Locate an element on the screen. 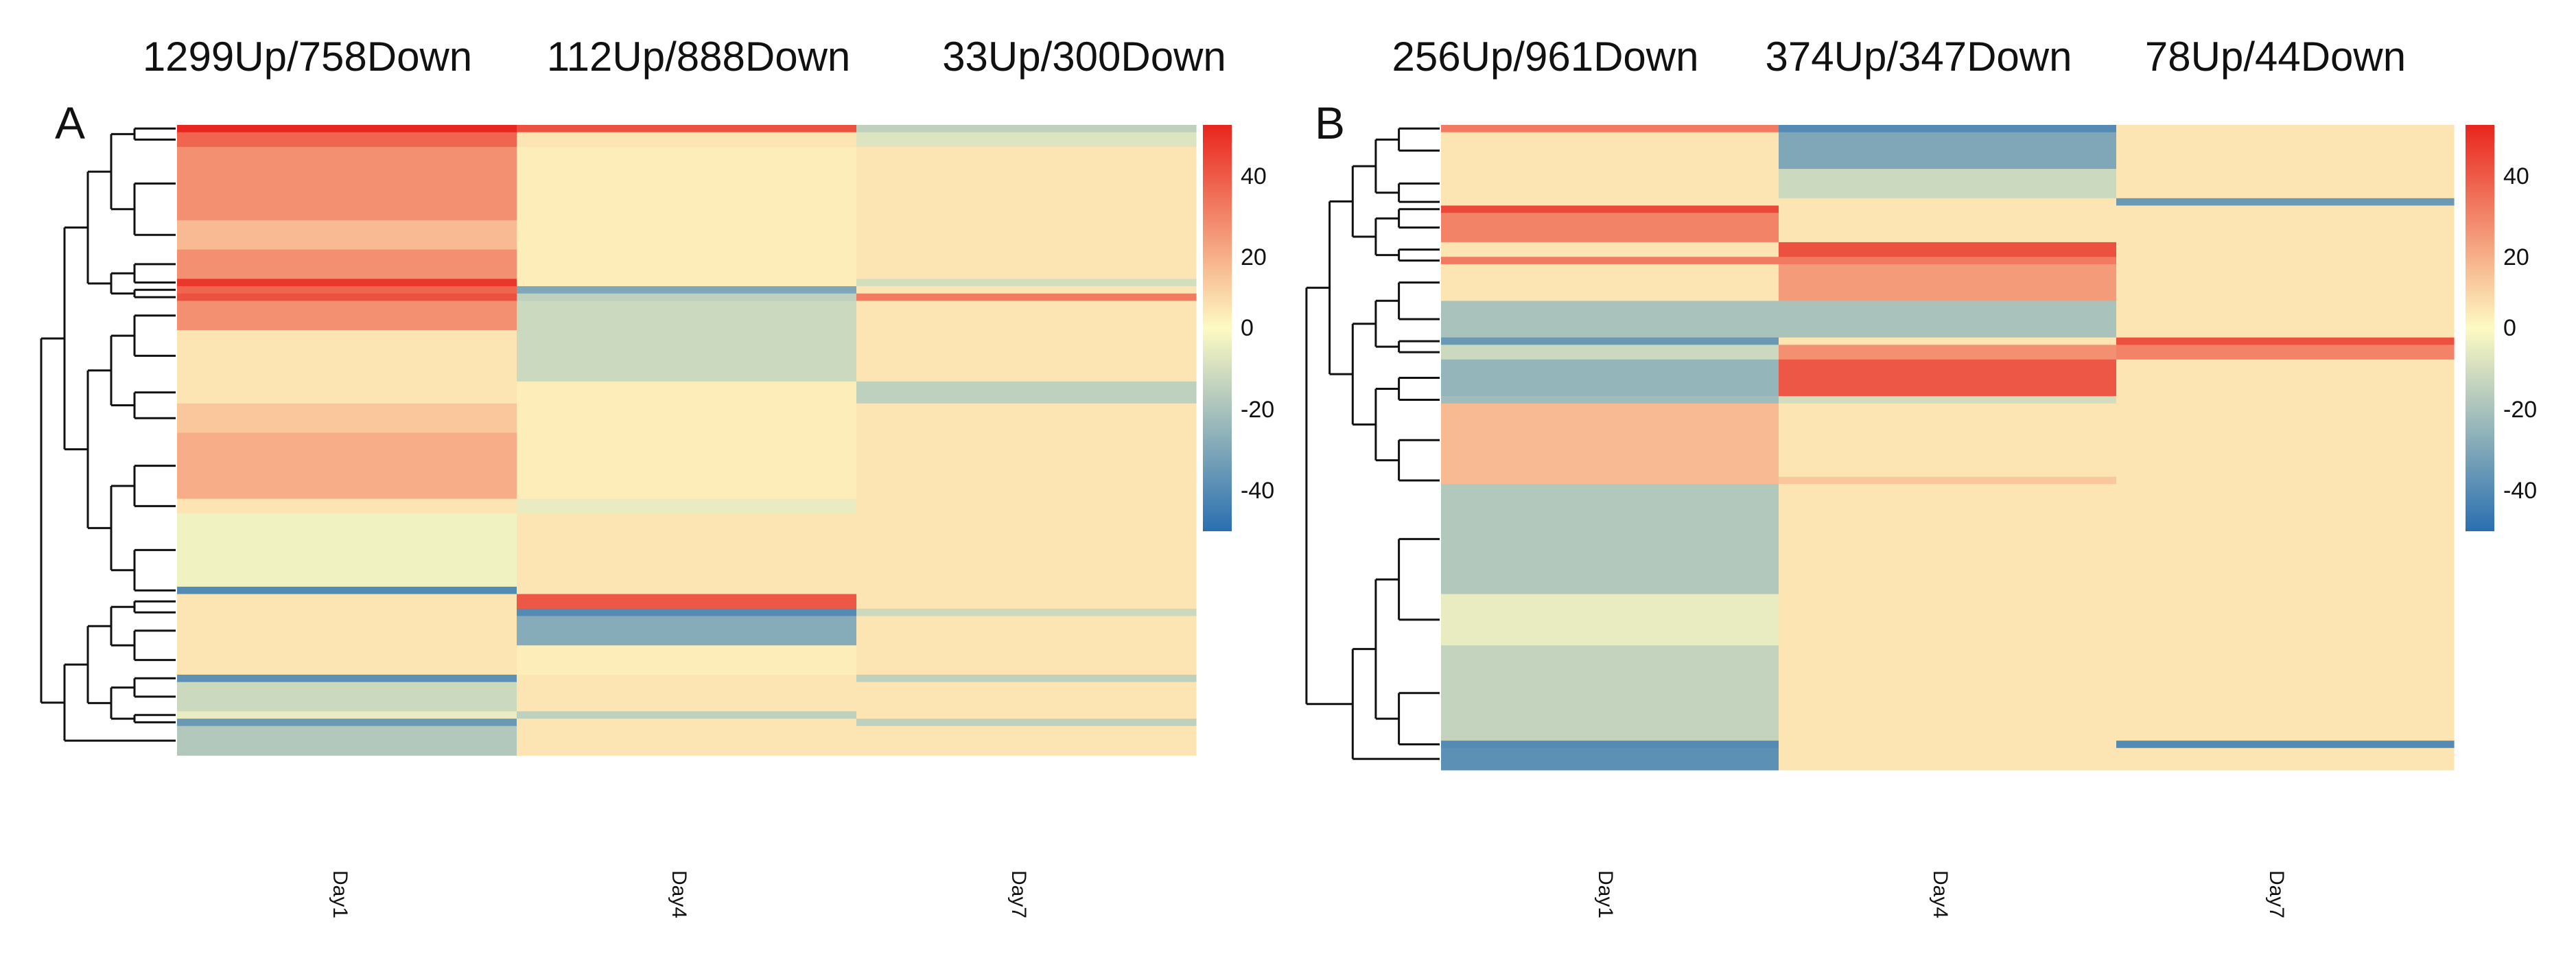 The image size is (2576, 965). panel-label: B is located at coordinates (1330, 122).